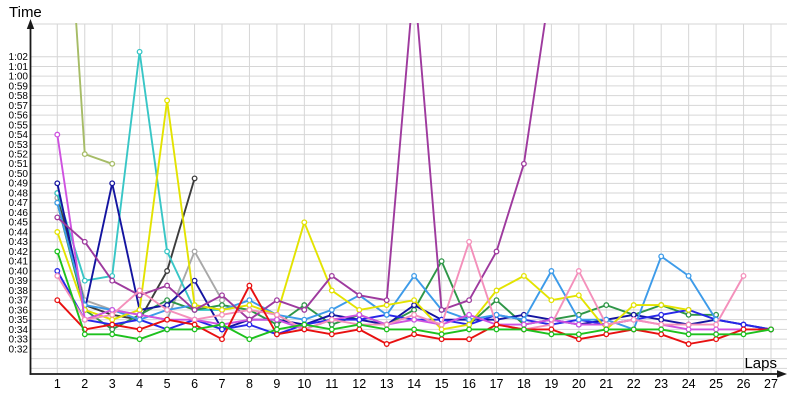 The image size is (800, 400). I want to click on y-tick-1:02: 1:02, so click(19, 57).